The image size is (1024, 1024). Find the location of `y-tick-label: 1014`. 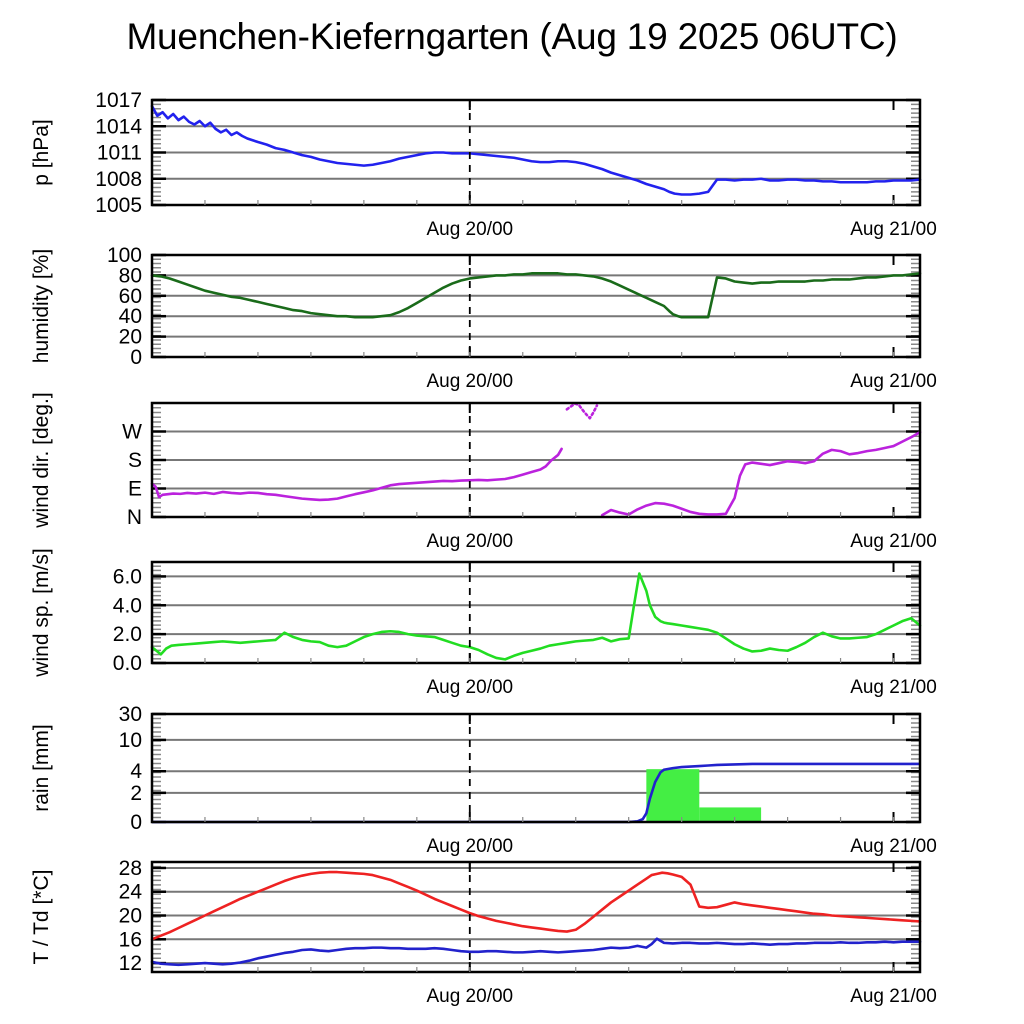

y-tick-label: 1014 is located at coordinates (118, 126).